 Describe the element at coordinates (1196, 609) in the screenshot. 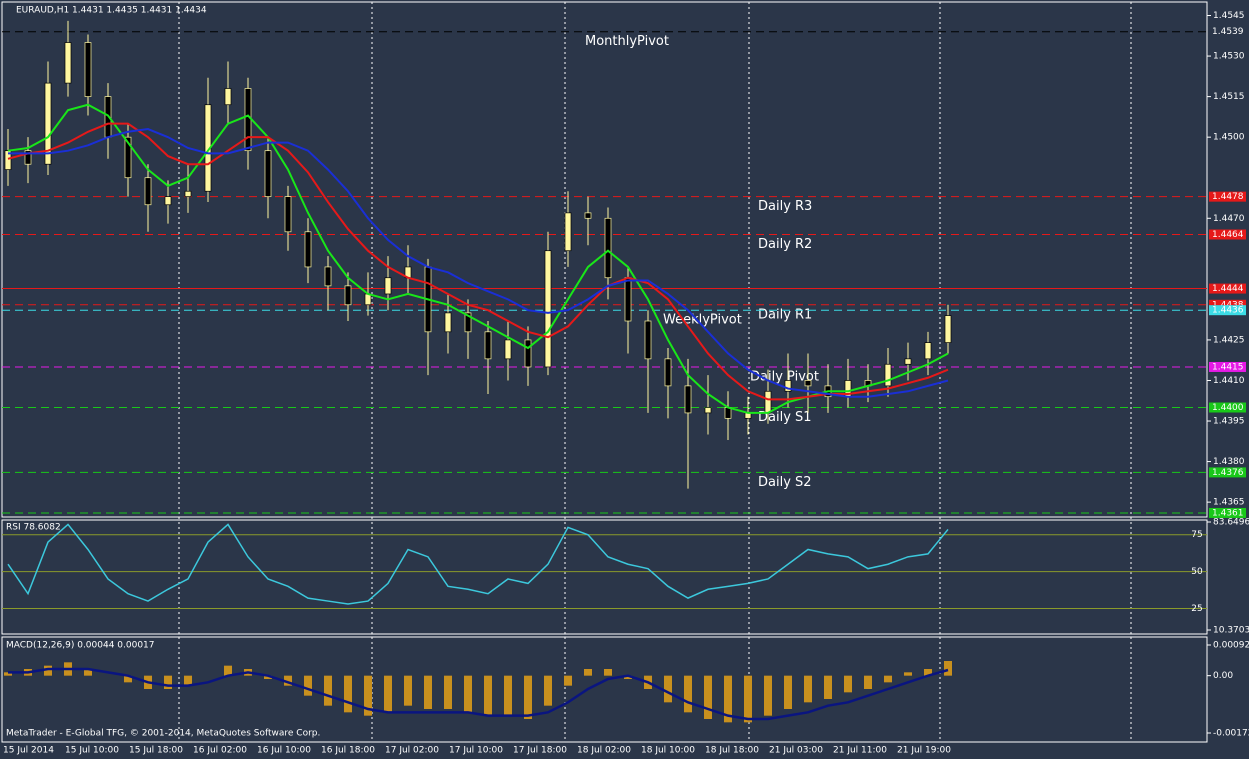

I see `rsi-level-label: 25` at that location.